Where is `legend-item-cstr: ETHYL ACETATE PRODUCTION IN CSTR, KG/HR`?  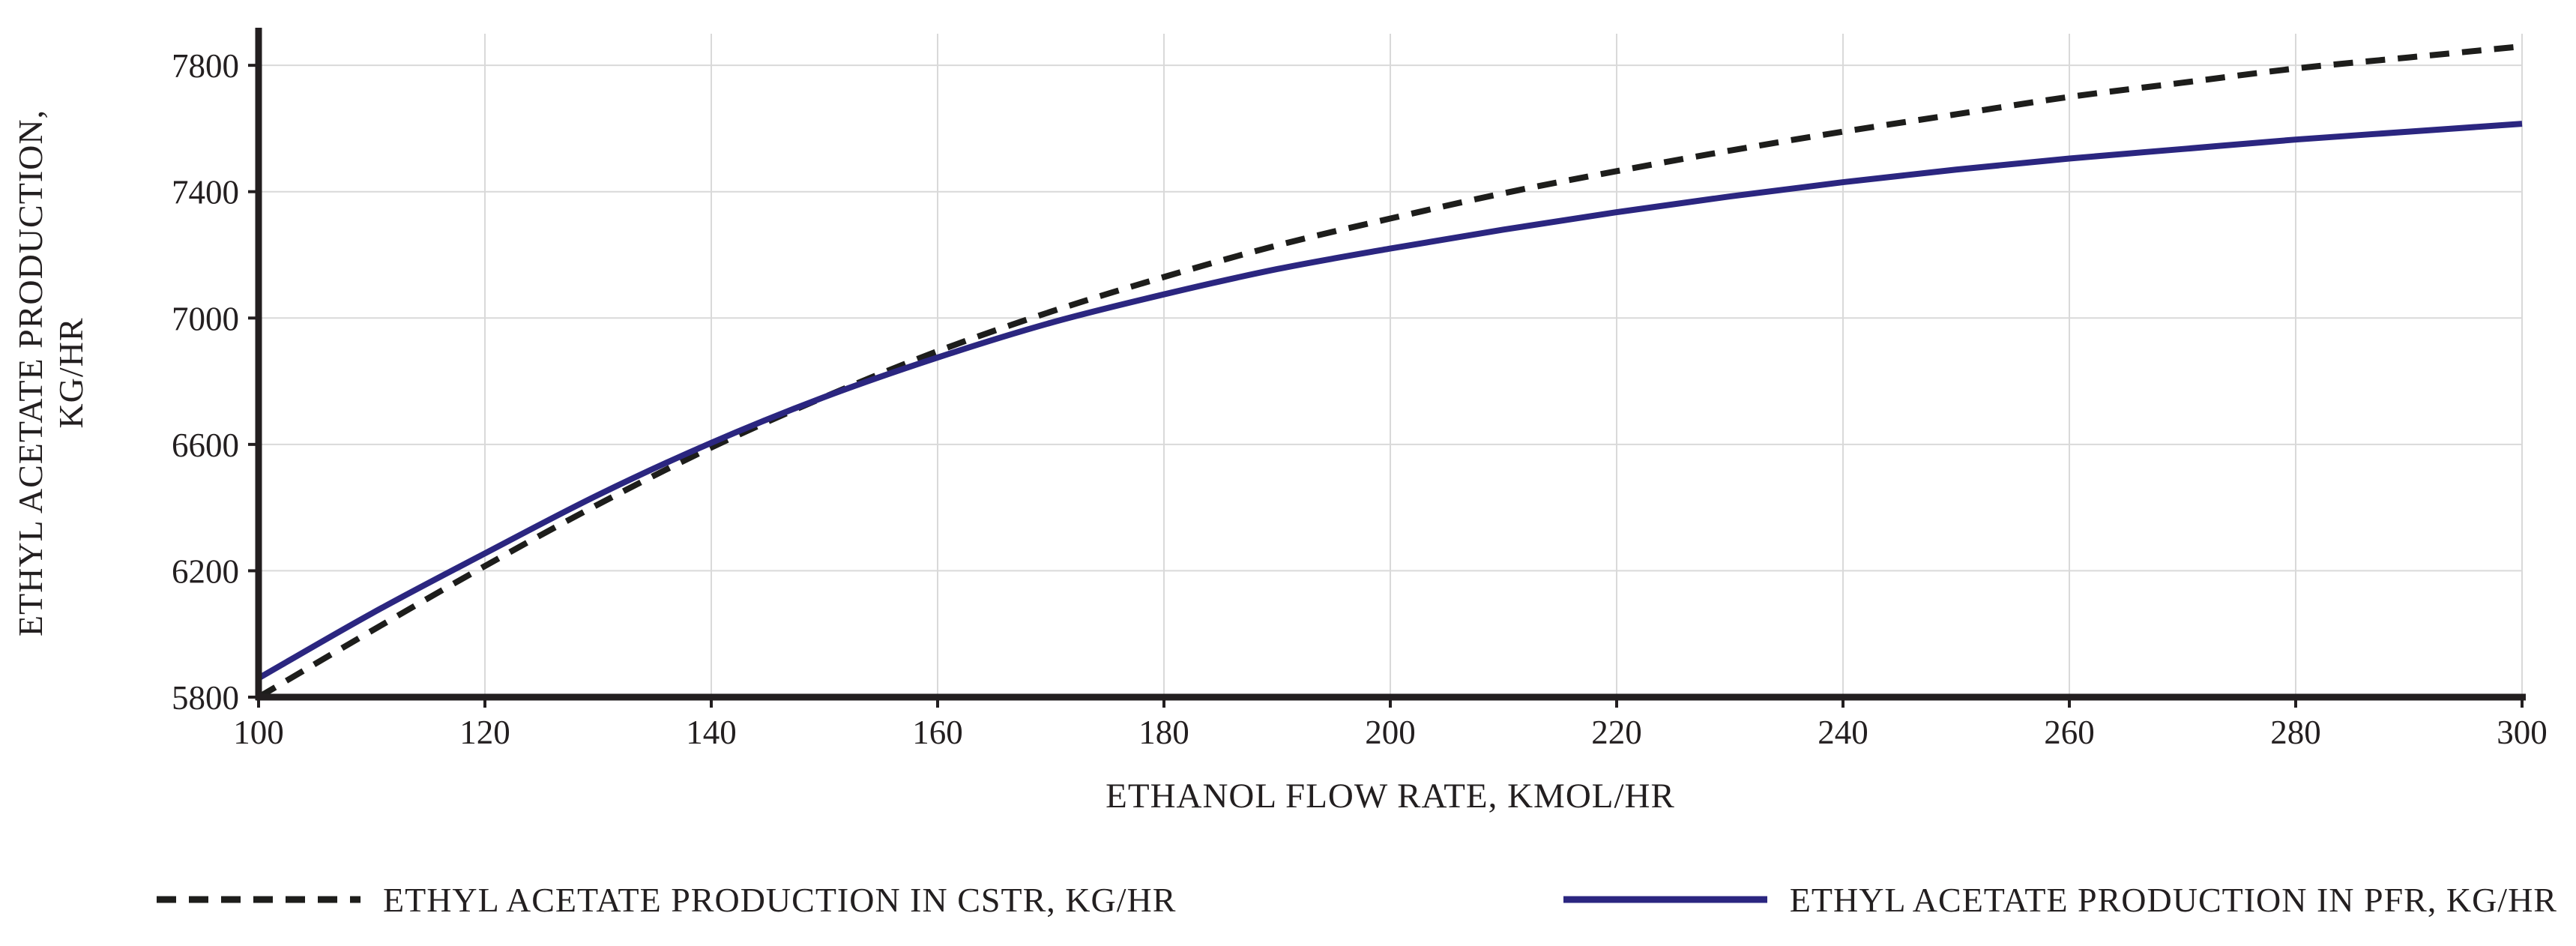
legend-item-cstr: ETHYL ACETATE PRODUCTION IN CSTR, KG/HR is located at coordinates (665, 900).